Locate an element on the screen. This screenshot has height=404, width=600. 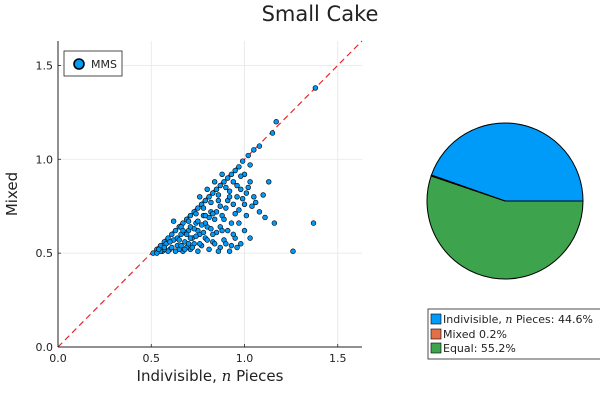
scatter-points is located at coordinates (234, 170).